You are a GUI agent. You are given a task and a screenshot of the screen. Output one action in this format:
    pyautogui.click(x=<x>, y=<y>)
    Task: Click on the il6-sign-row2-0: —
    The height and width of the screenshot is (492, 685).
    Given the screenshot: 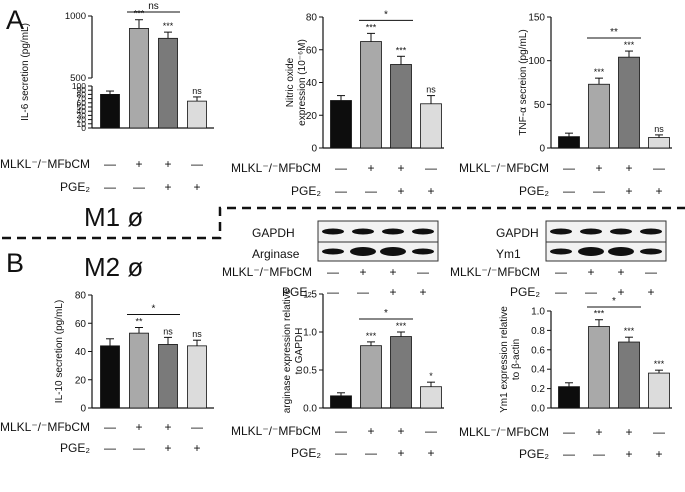 What is the action you would take?
    pyautogui.click(x=110, y=187)
    